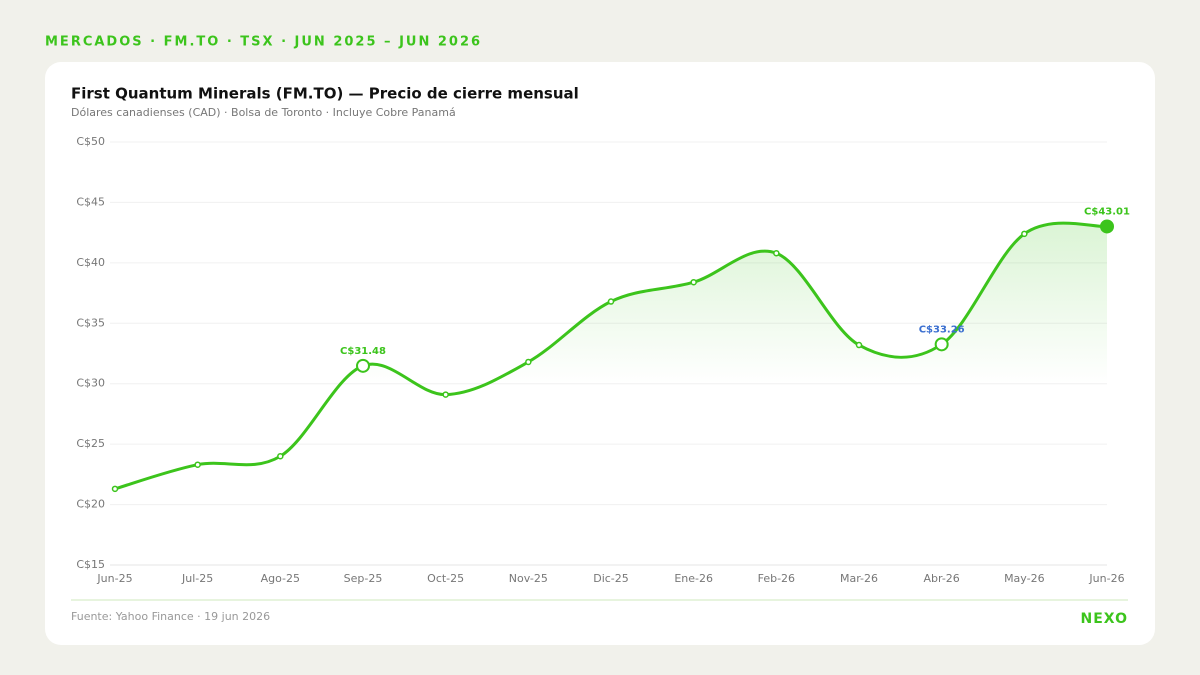  Describe the element at coordinates (611, 578) in the screenshot. I see `x-tick-label: Dic-25` at that location.